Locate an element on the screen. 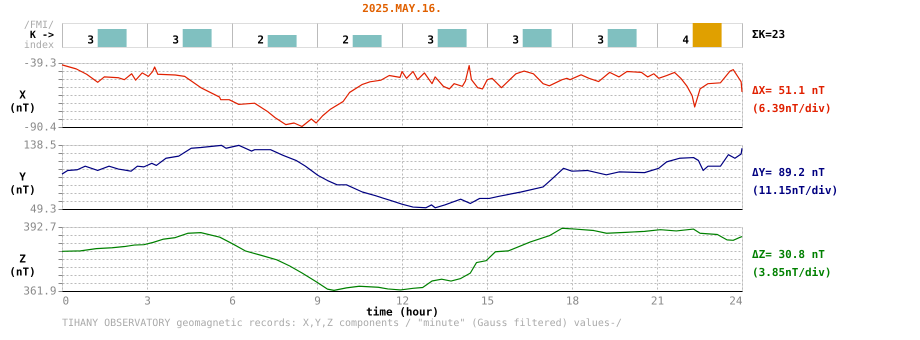 This screenshot has height=340, width=920. y-tick-label: -90.4 is located at coordinates (40, 127).